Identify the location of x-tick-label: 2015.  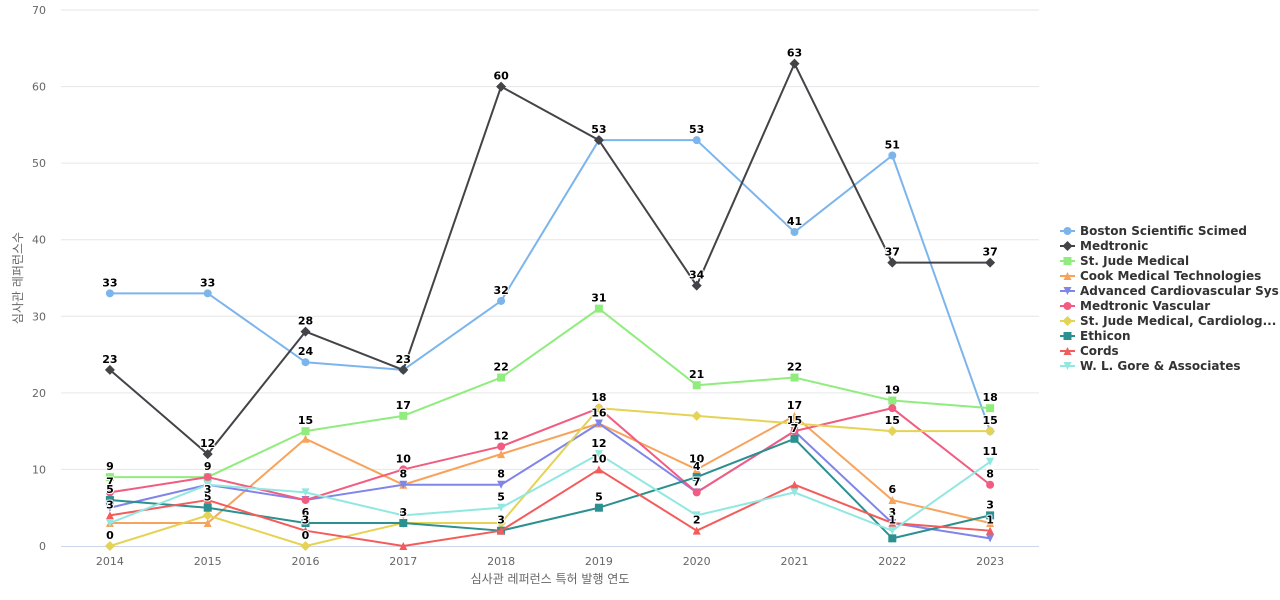
(208, 561).